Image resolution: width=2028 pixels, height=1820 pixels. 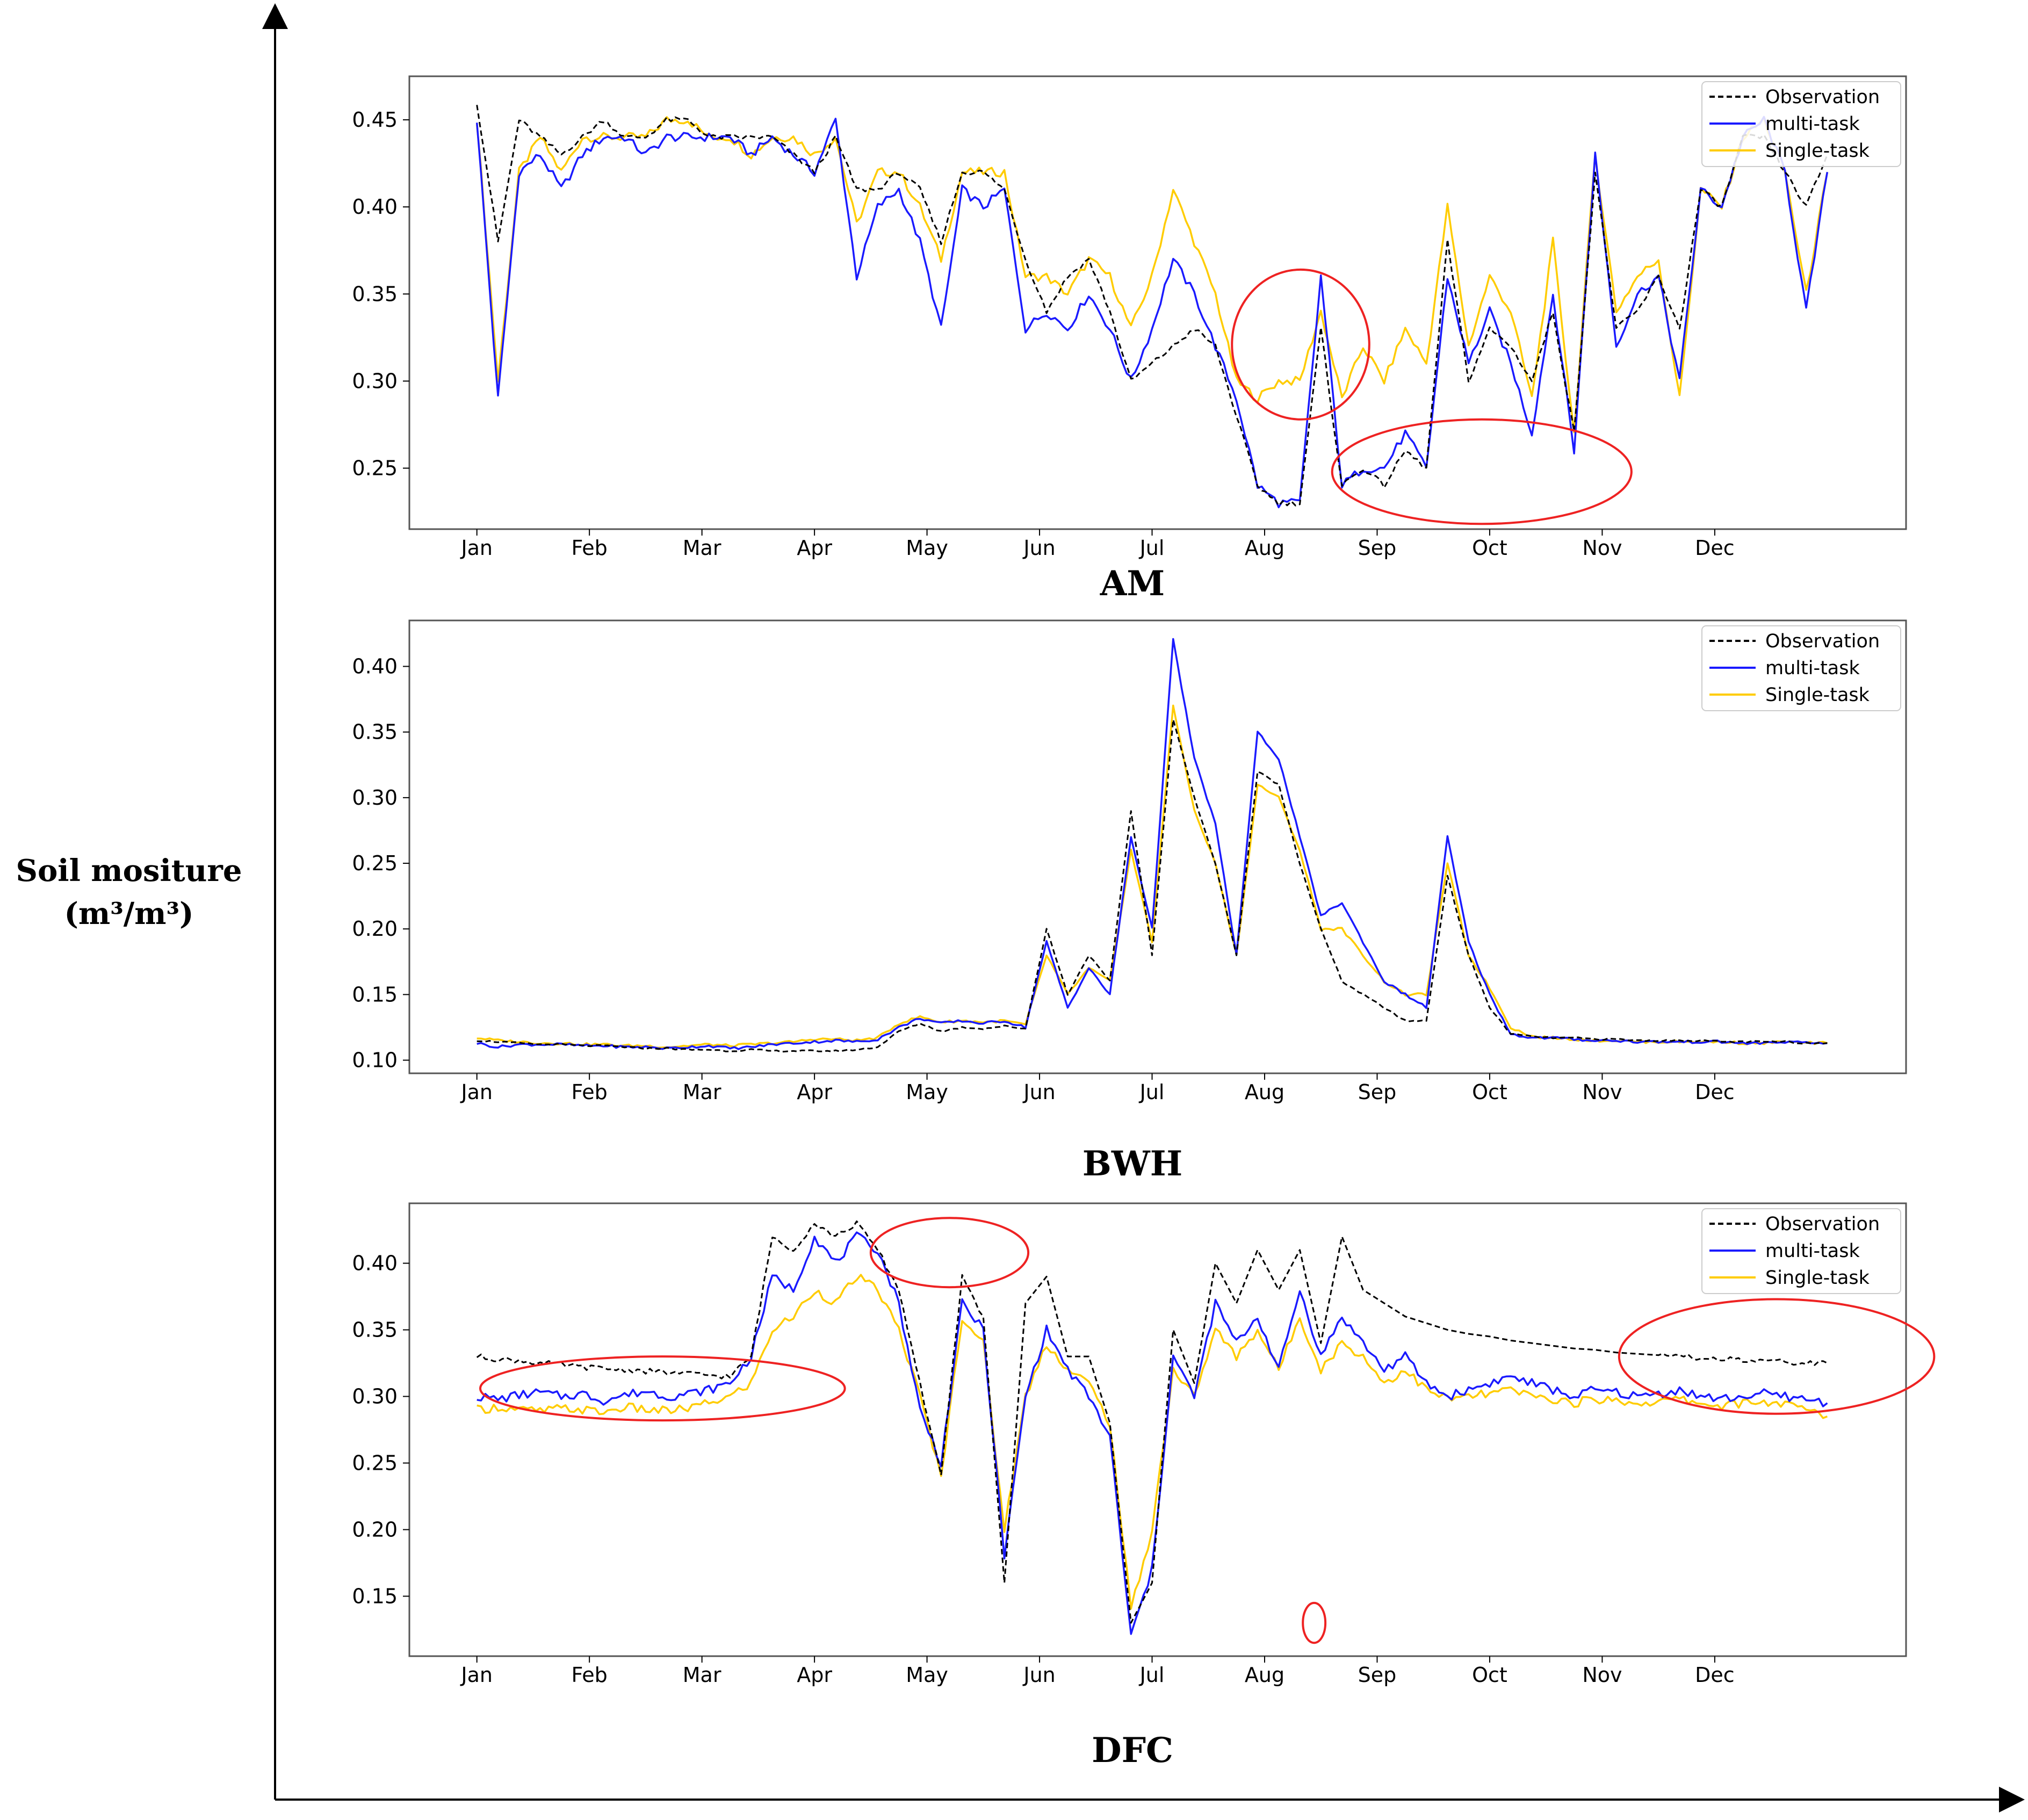 What do you see at coordinates (1132, 1750) in the screenshot?
I see `panel-title: DFC` at bounding box center [1132, 1750].